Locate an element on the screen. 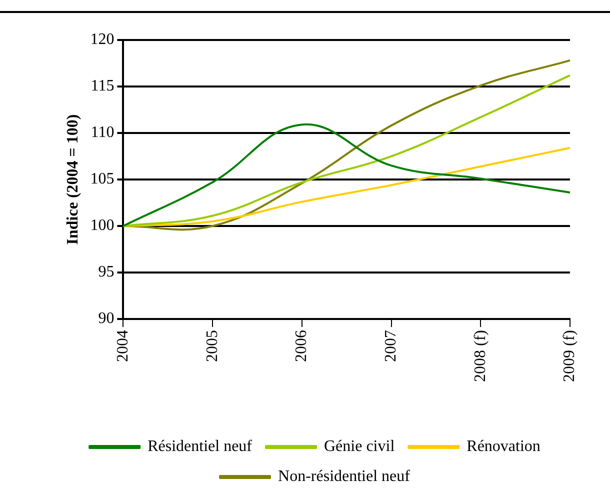 This screenshot has width=610, height=497. y-tick-label: 115 is located at coordinates (102, 86).